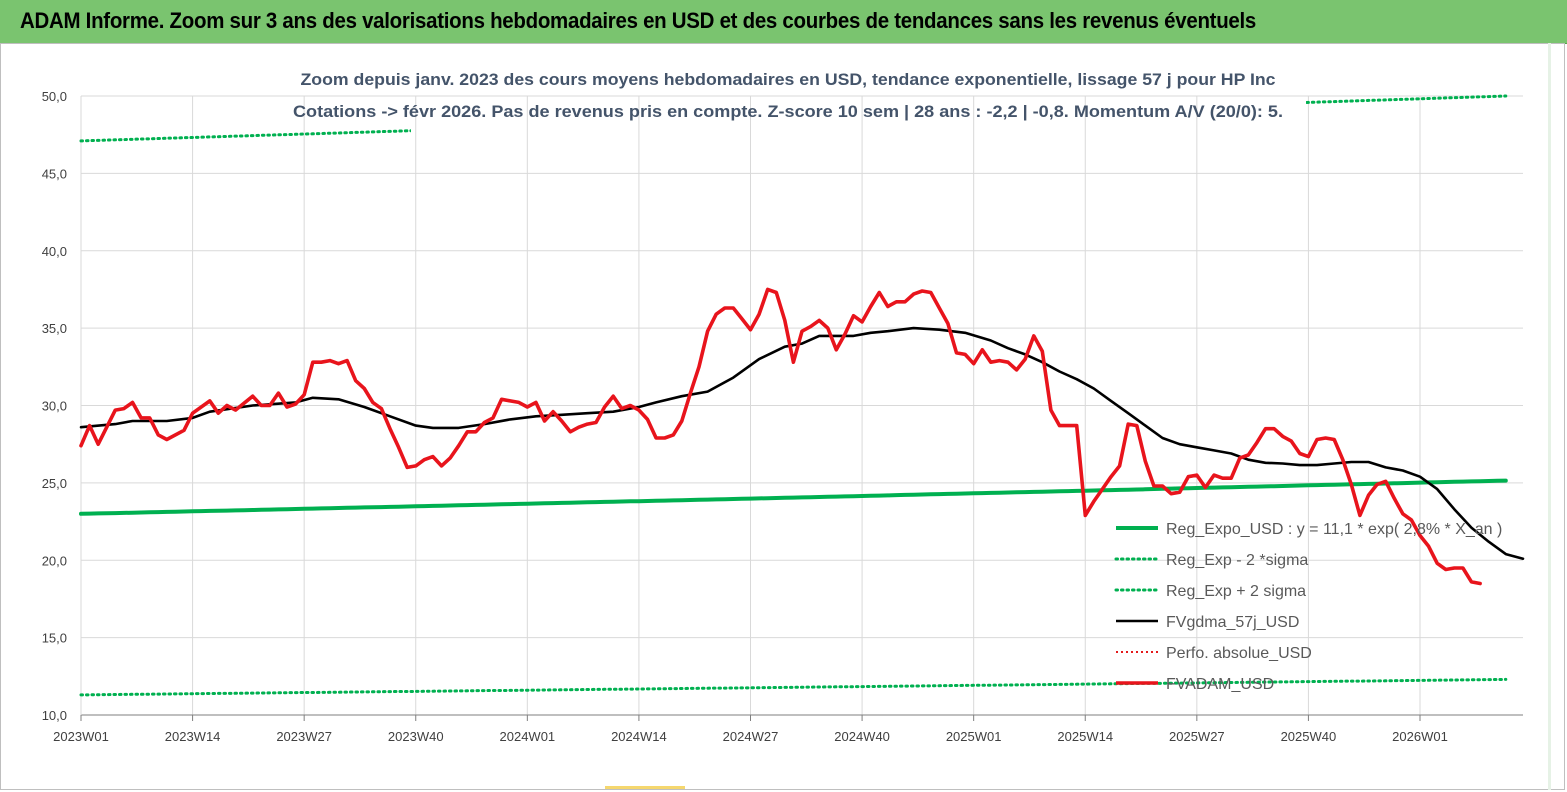 The width and height of the screenshot is (1567, 792). Describe the element at coordinates (1239, 653) in the screenshot. I see `legend-label: Perfo. absolue_USD` at that location.